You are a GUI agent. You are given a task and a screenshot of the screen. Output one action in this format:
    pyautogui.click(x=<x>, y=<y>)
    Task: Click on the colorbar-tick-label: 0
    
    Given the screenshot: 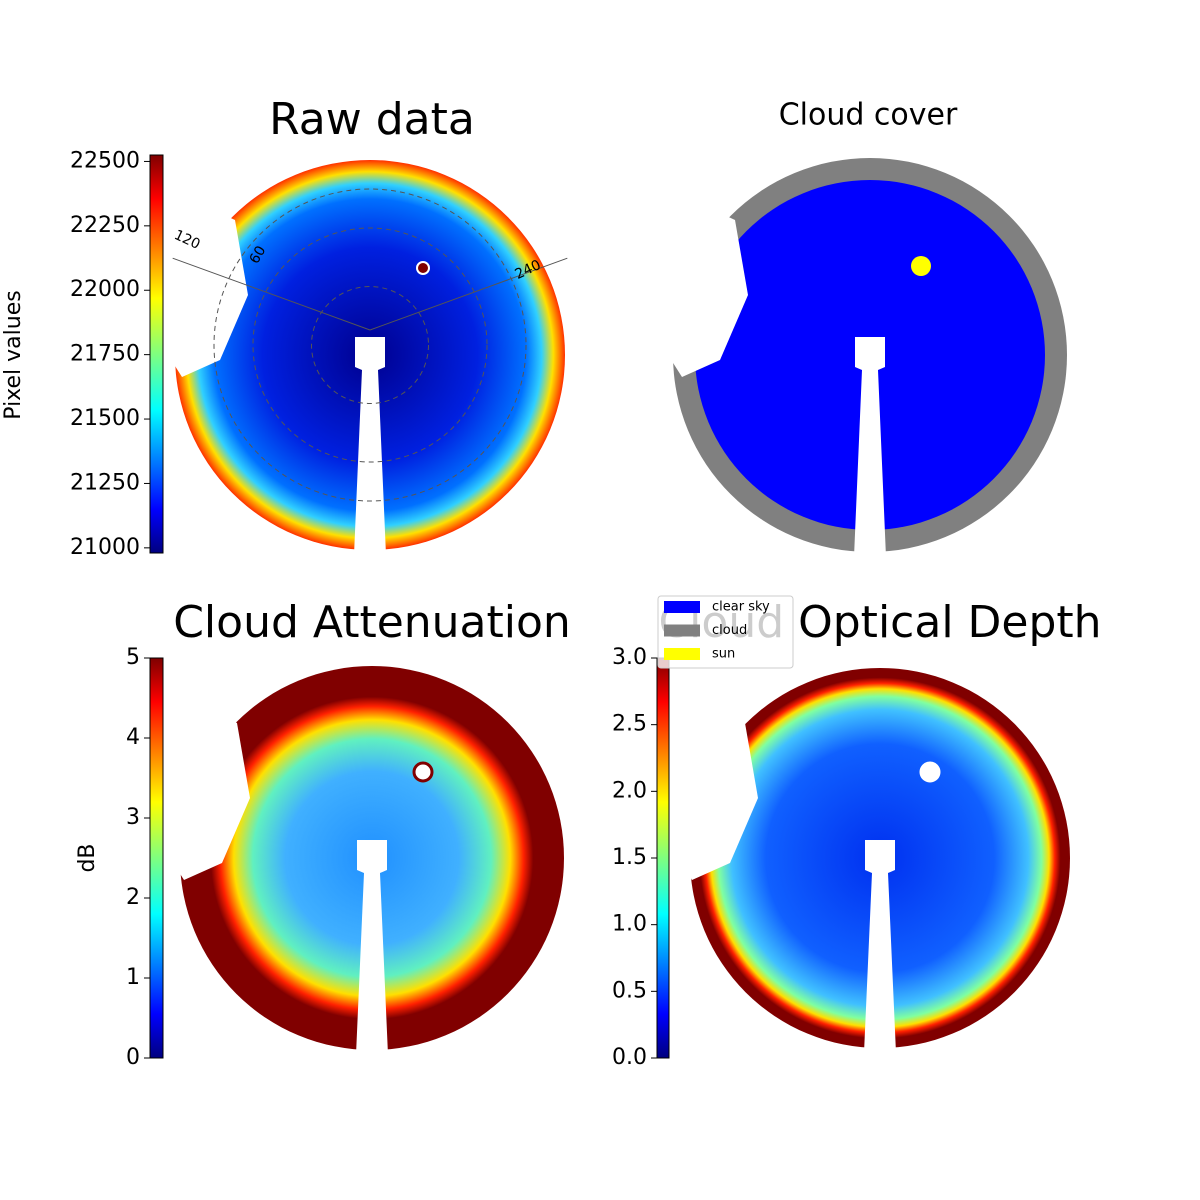 What is the action you would take?
    pyautogui.click(x=133, y=1057)
    